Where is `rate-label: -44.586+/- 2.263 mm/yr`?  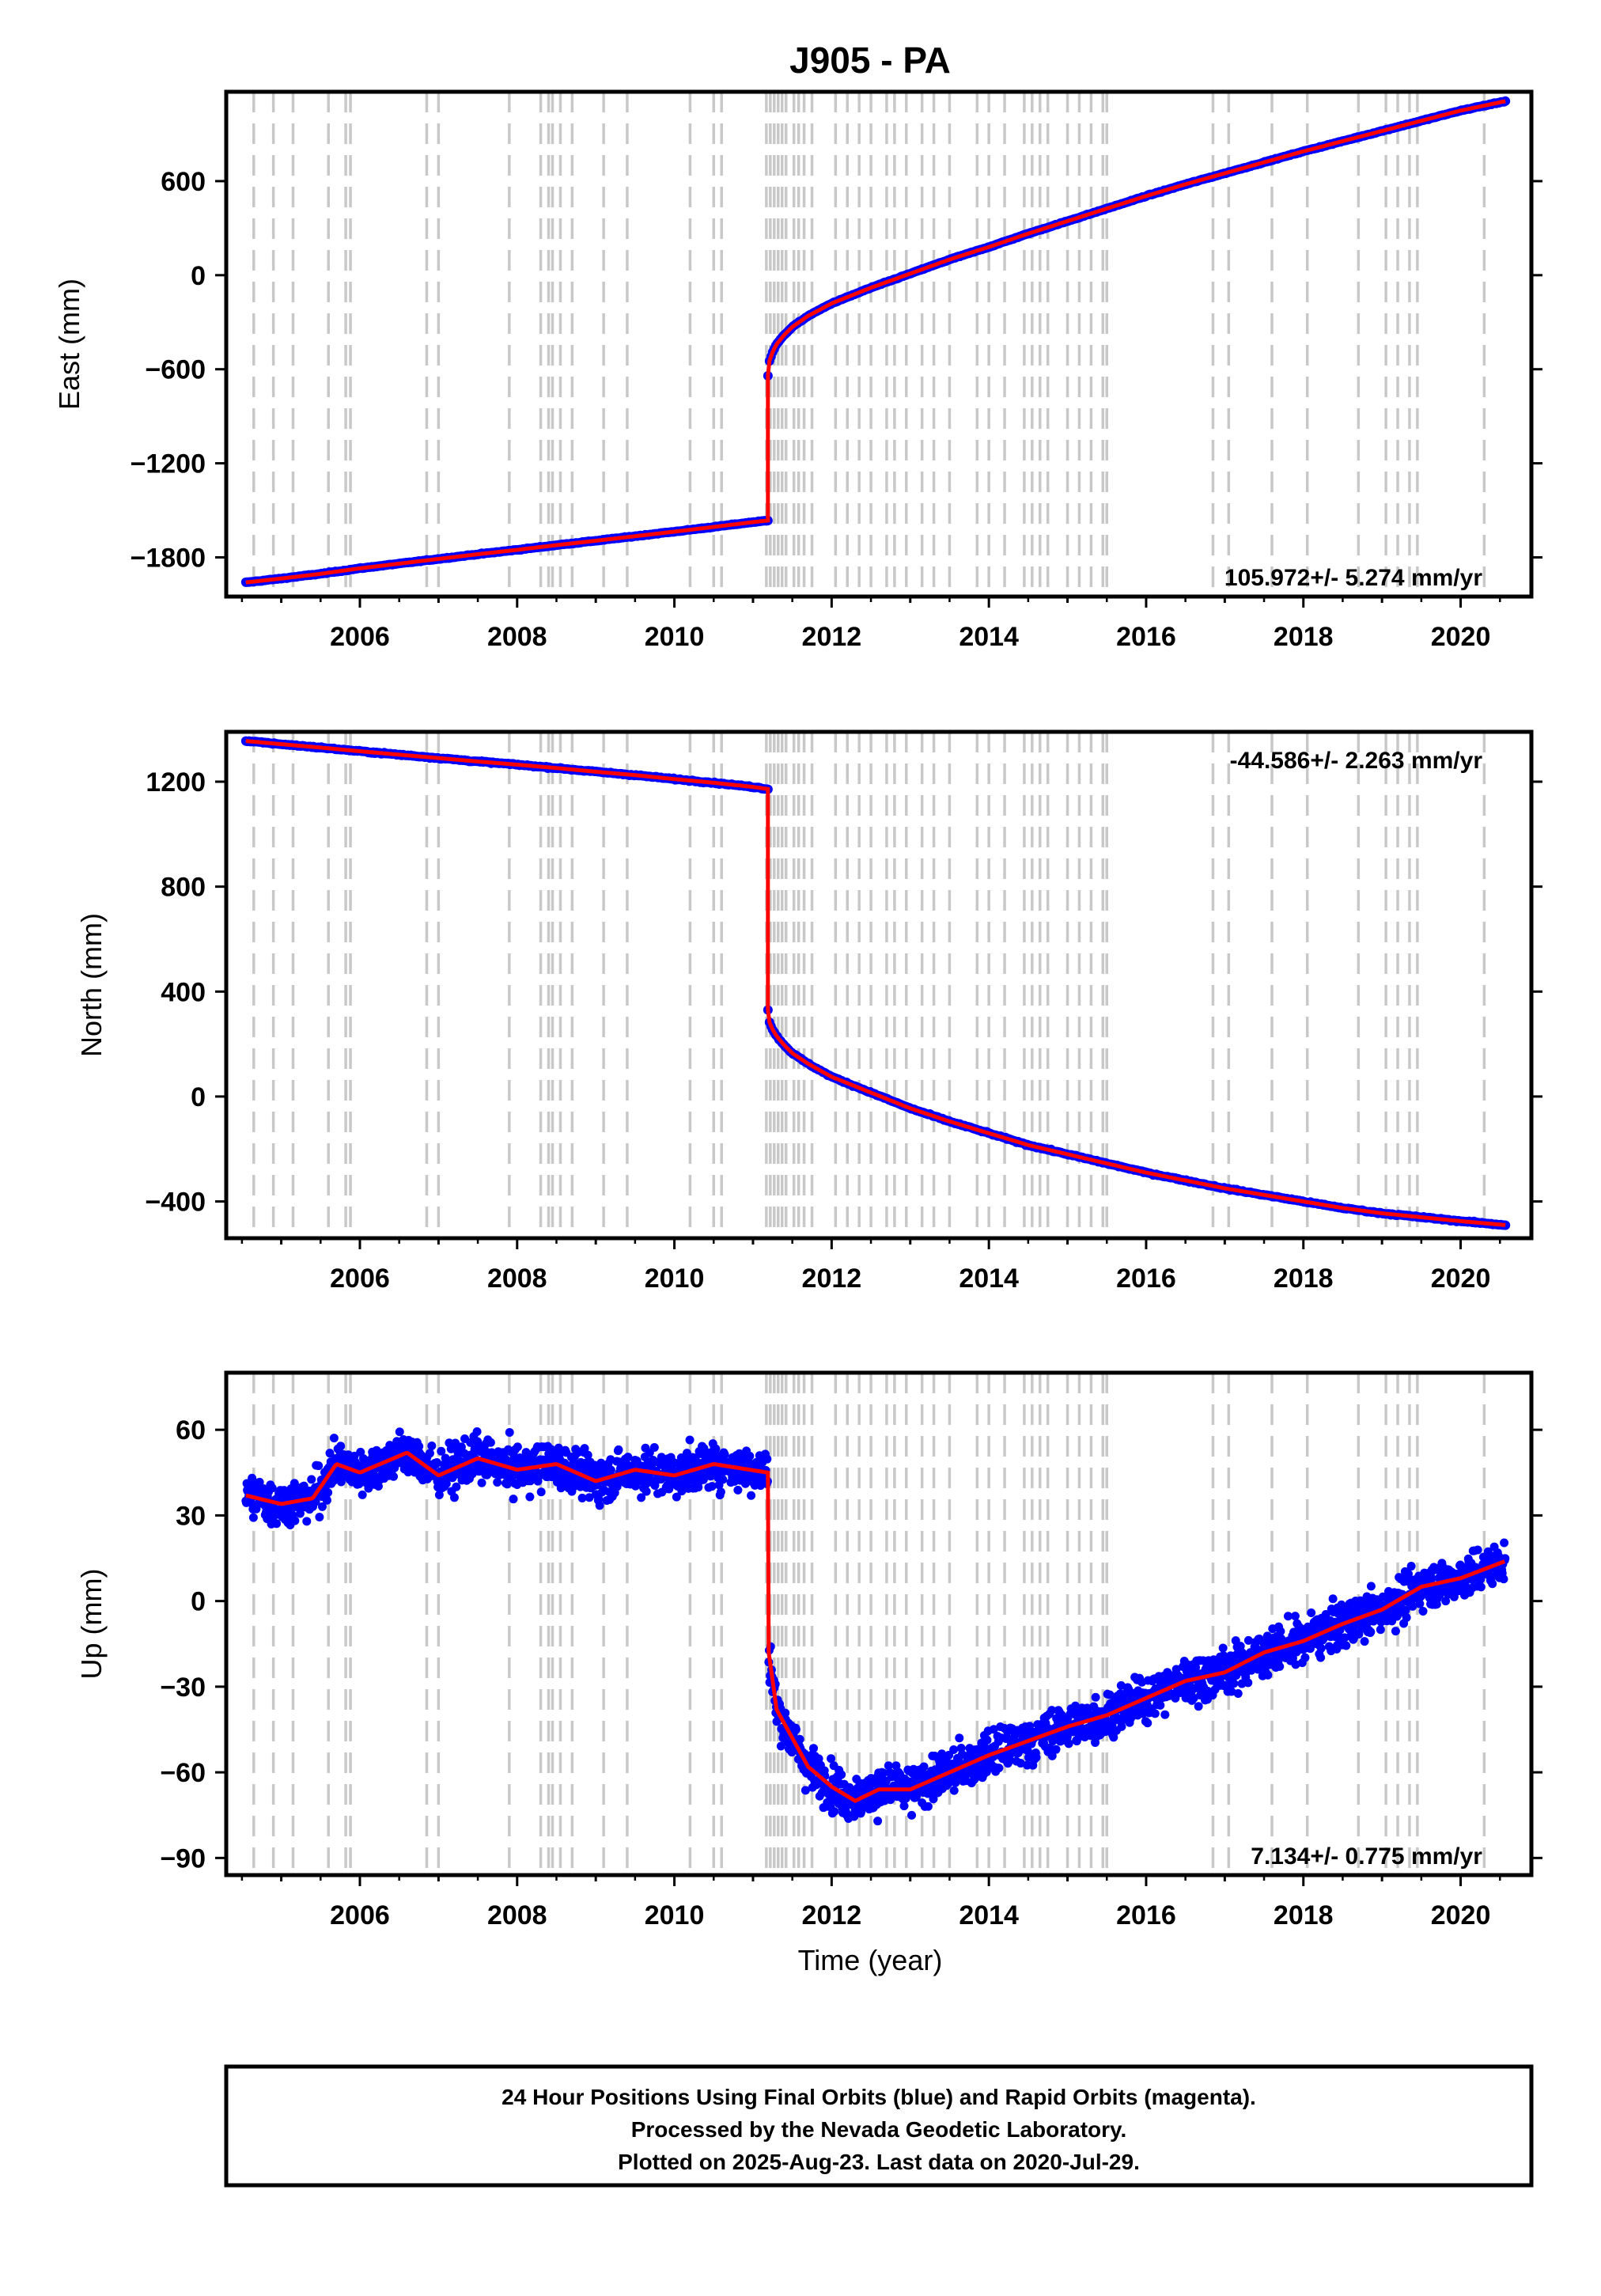
rate-label: -44.586+/- 2.263 mm/yr is located at coordinates (1357, 761).